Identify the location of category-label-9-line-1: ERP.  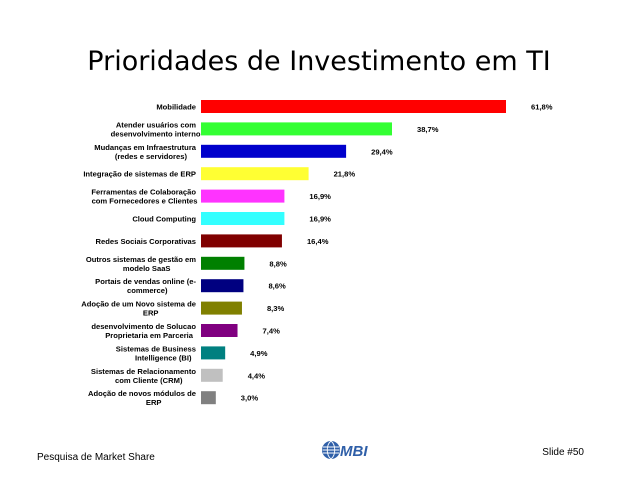
(151, 313).